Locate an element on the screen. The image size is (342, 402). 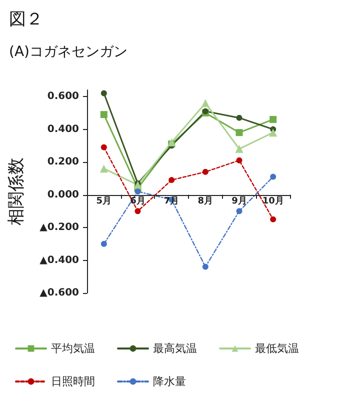
y-tick-label: 0.200 is located at coordinates (63, 162).